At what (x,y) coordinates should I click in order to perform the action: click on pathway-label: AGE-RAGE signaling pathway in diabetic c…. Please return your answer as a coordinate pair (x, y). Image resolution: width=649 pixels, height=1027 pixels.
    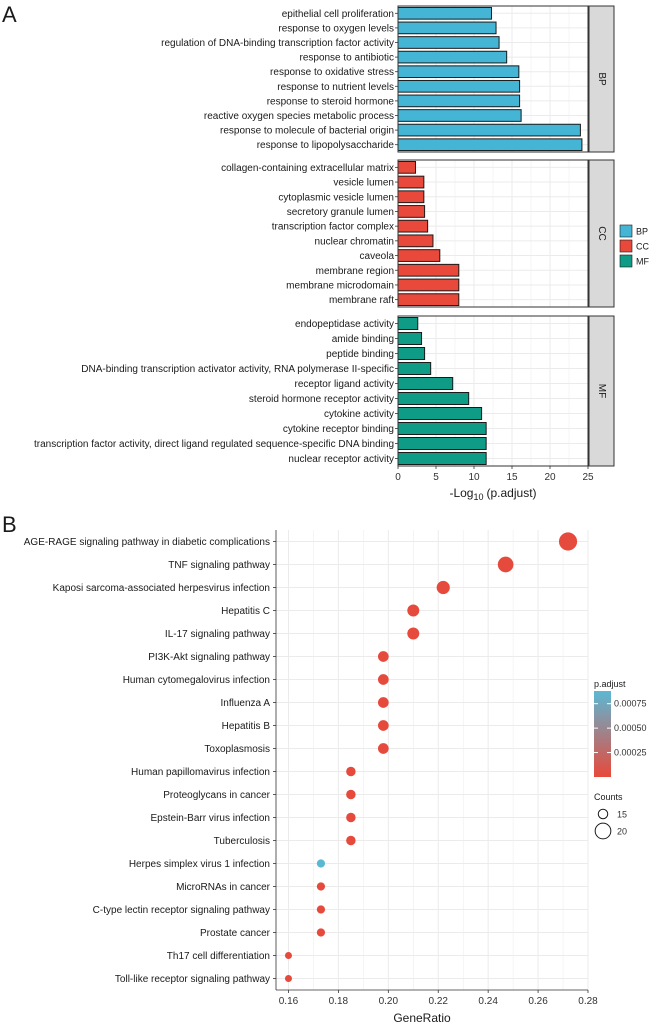
    Looking at the image, I should click on (147, 542).